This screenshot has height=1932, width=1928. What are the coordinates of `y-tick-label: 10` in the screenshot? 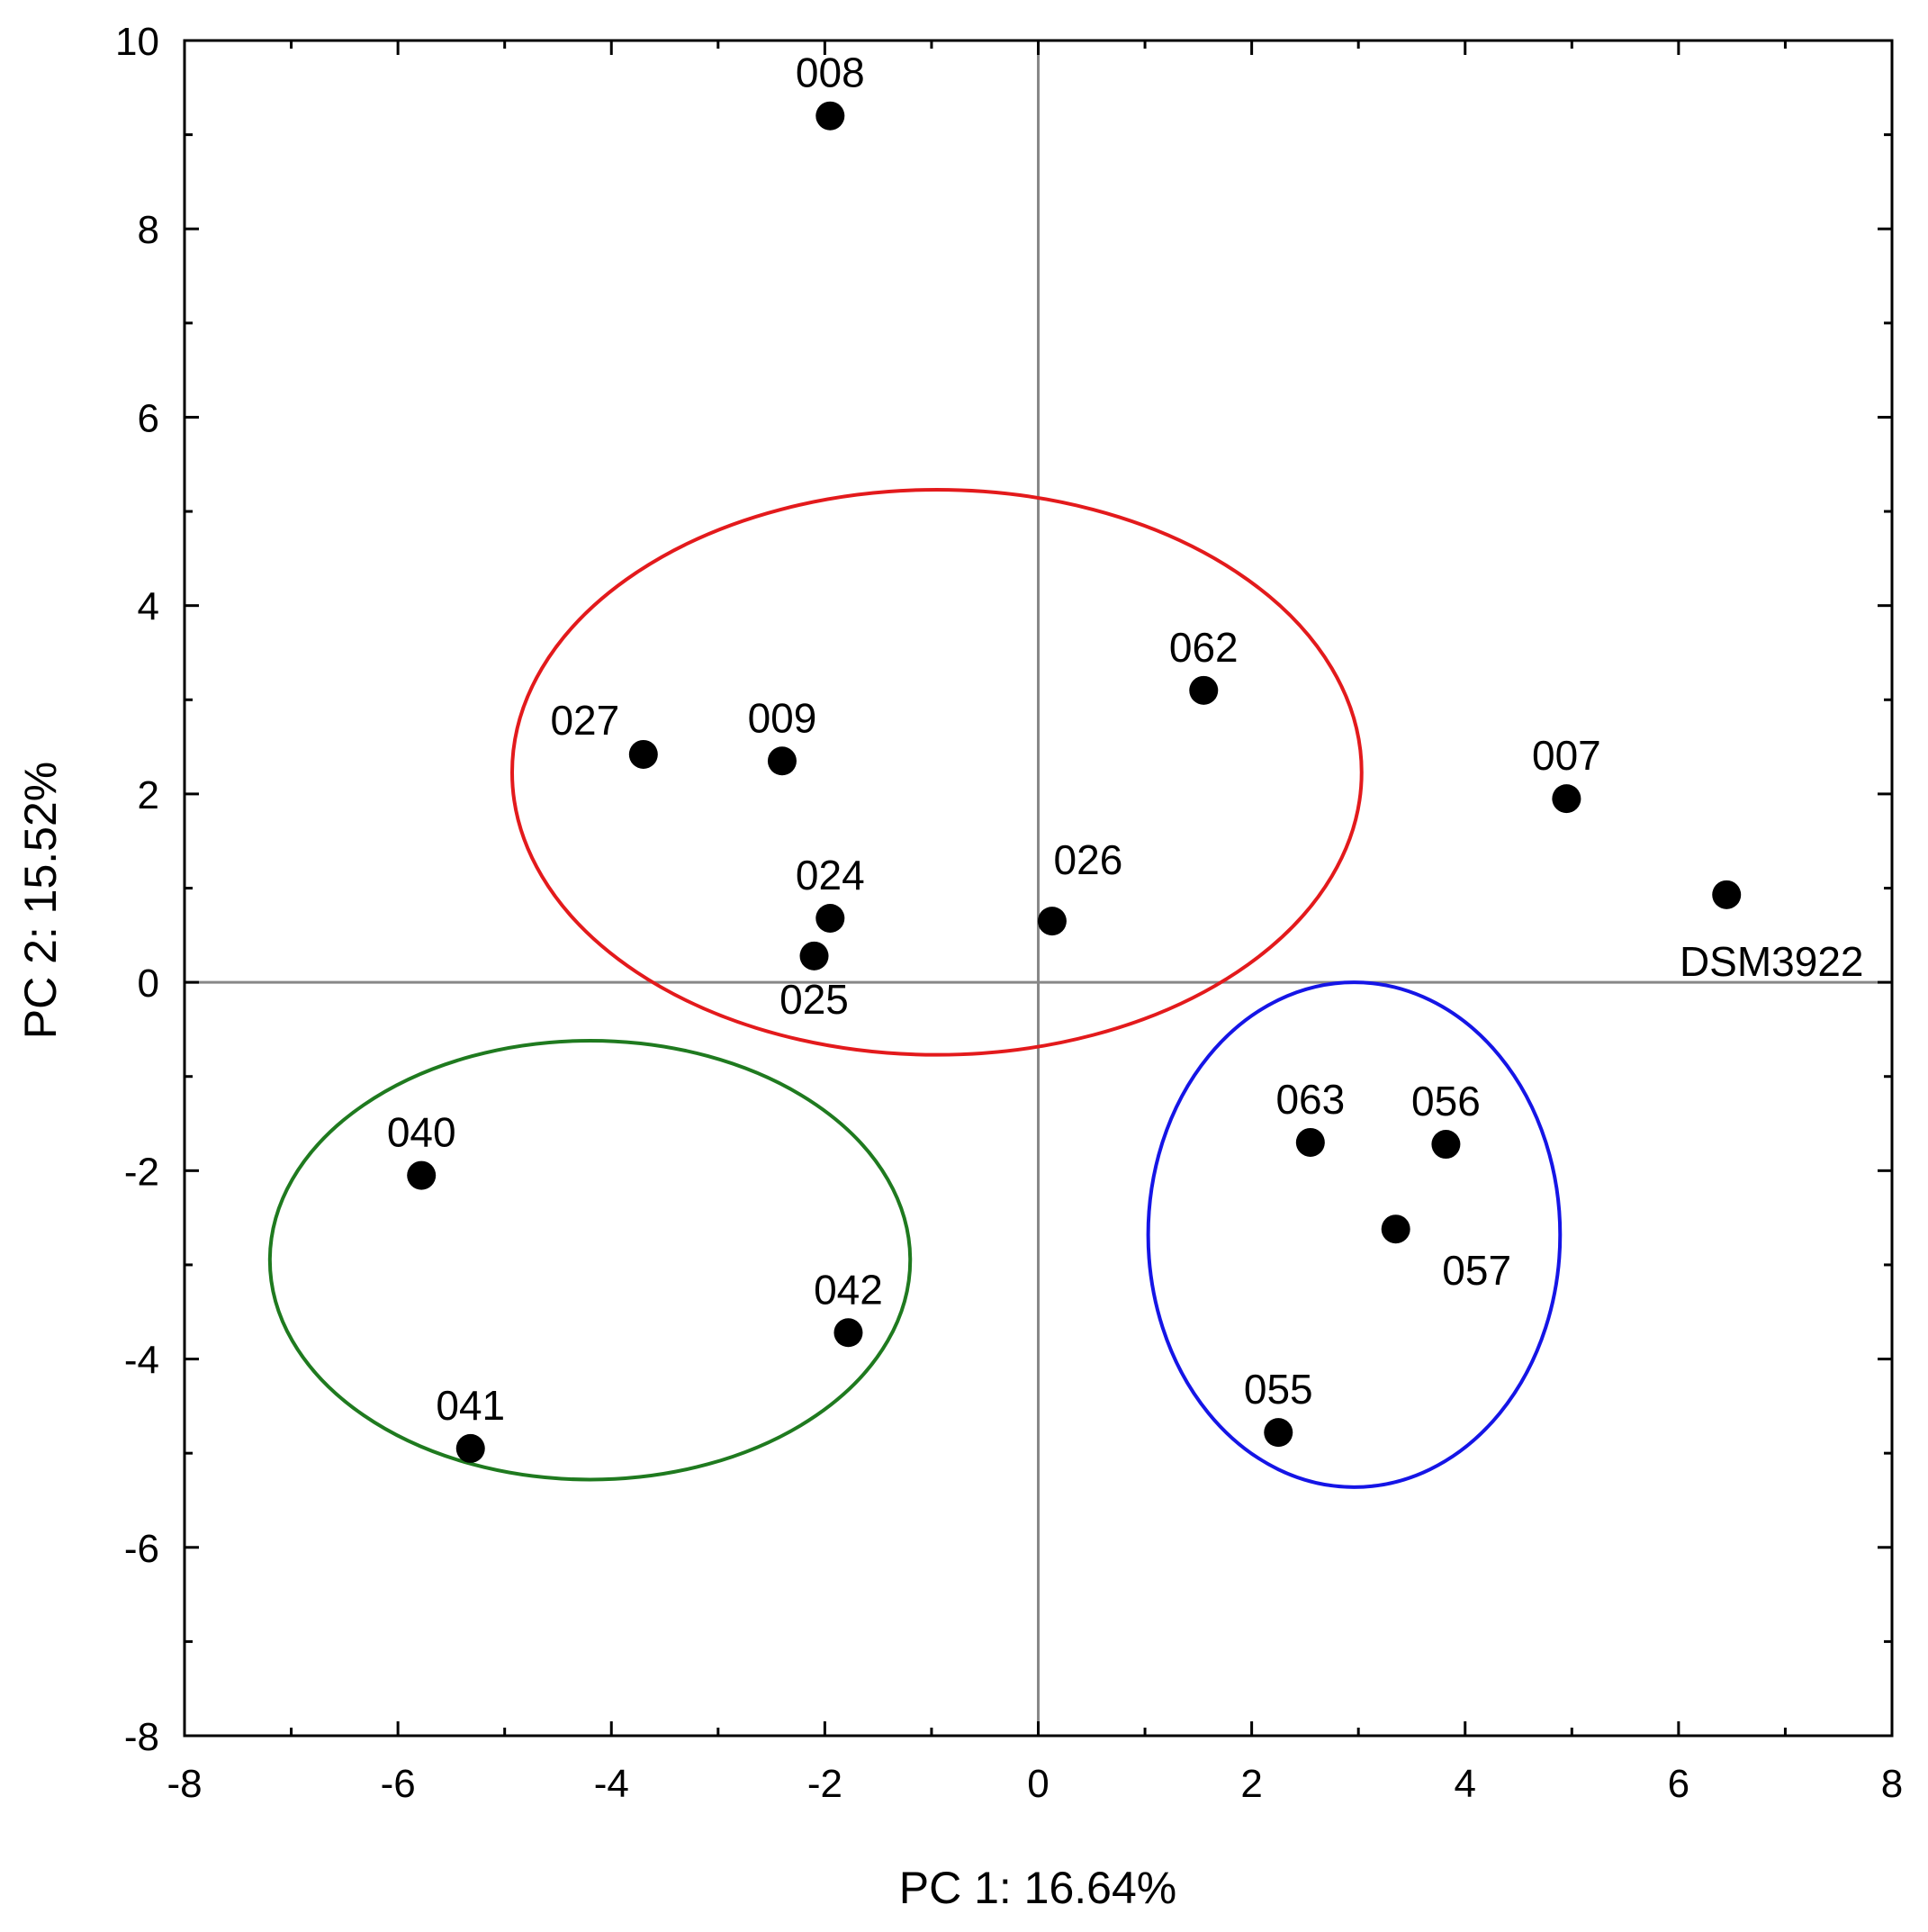 It's located at (137, 42).